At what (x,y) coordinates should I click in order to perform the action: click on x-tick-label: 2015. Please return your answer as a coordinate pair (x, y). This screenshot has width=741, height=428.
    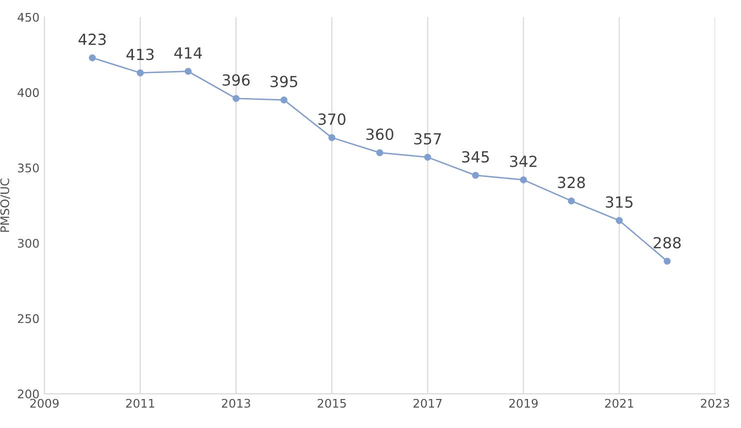
    Looking at the image, I should click on (332, 403).